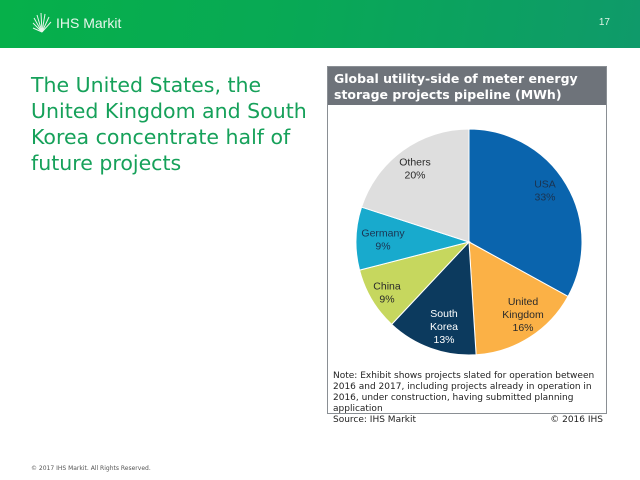 This screenshot has width=640, height=480. I want to click on pie-slice-south-korea, so click(433, 298).